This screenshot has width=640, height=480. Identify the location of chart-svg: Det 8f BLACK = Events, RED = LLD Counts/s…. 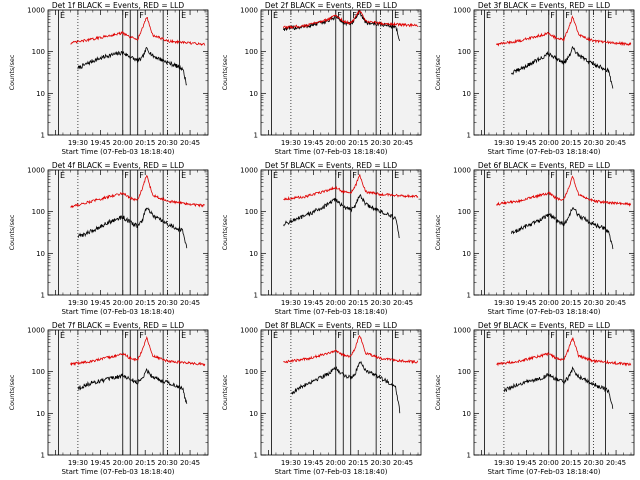
(321, 398).